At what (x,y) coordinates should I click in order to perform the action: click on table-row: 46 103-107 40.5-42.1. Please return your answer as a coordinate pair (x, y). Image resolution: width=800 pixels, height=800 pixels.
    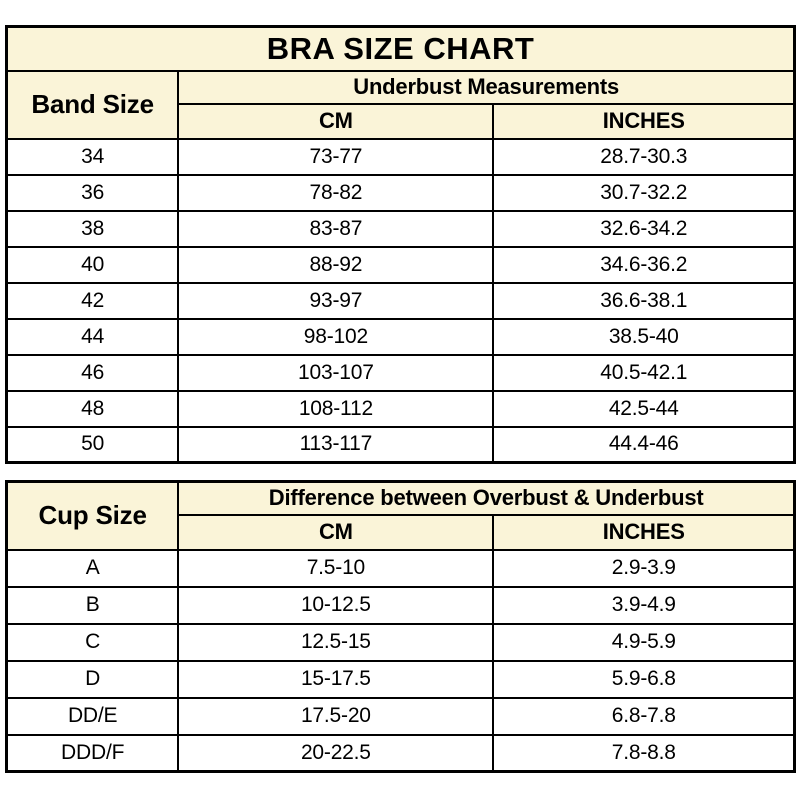
    Looking at the image, I should click on (400, 372).